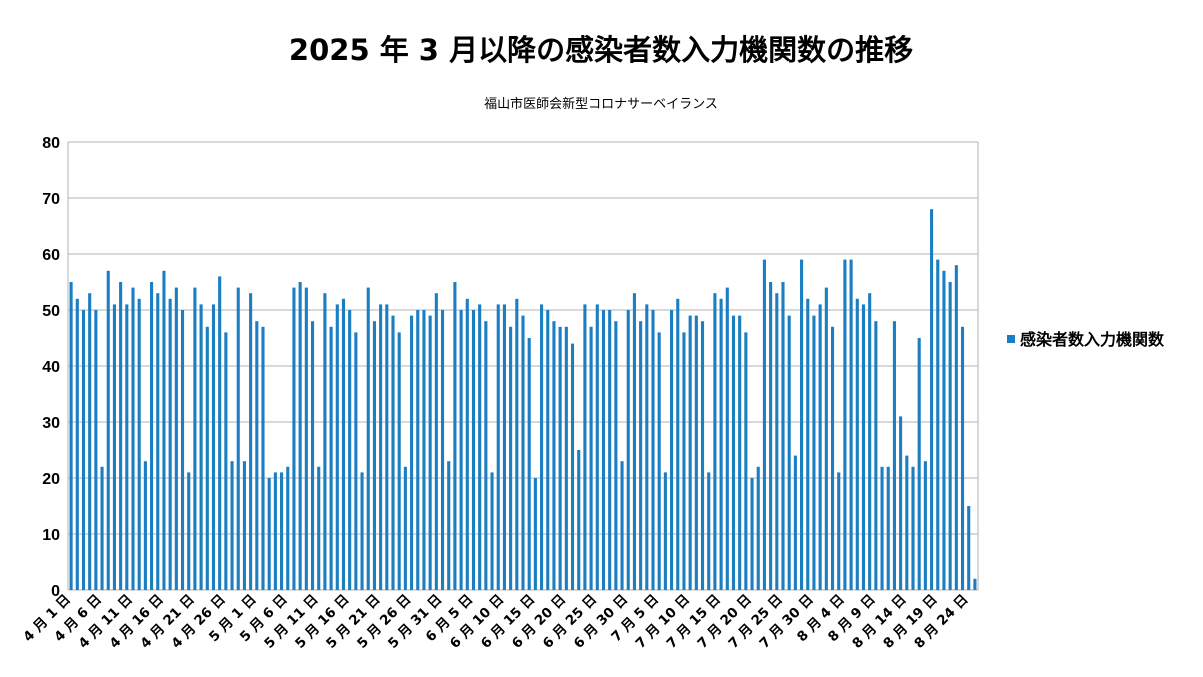 The width and height of the screenshot is (1203, 677). What do you see at coordinates (51, 255) in the screenshot?
I see `y-tick-label: 60` at bounding box center [51, 255].